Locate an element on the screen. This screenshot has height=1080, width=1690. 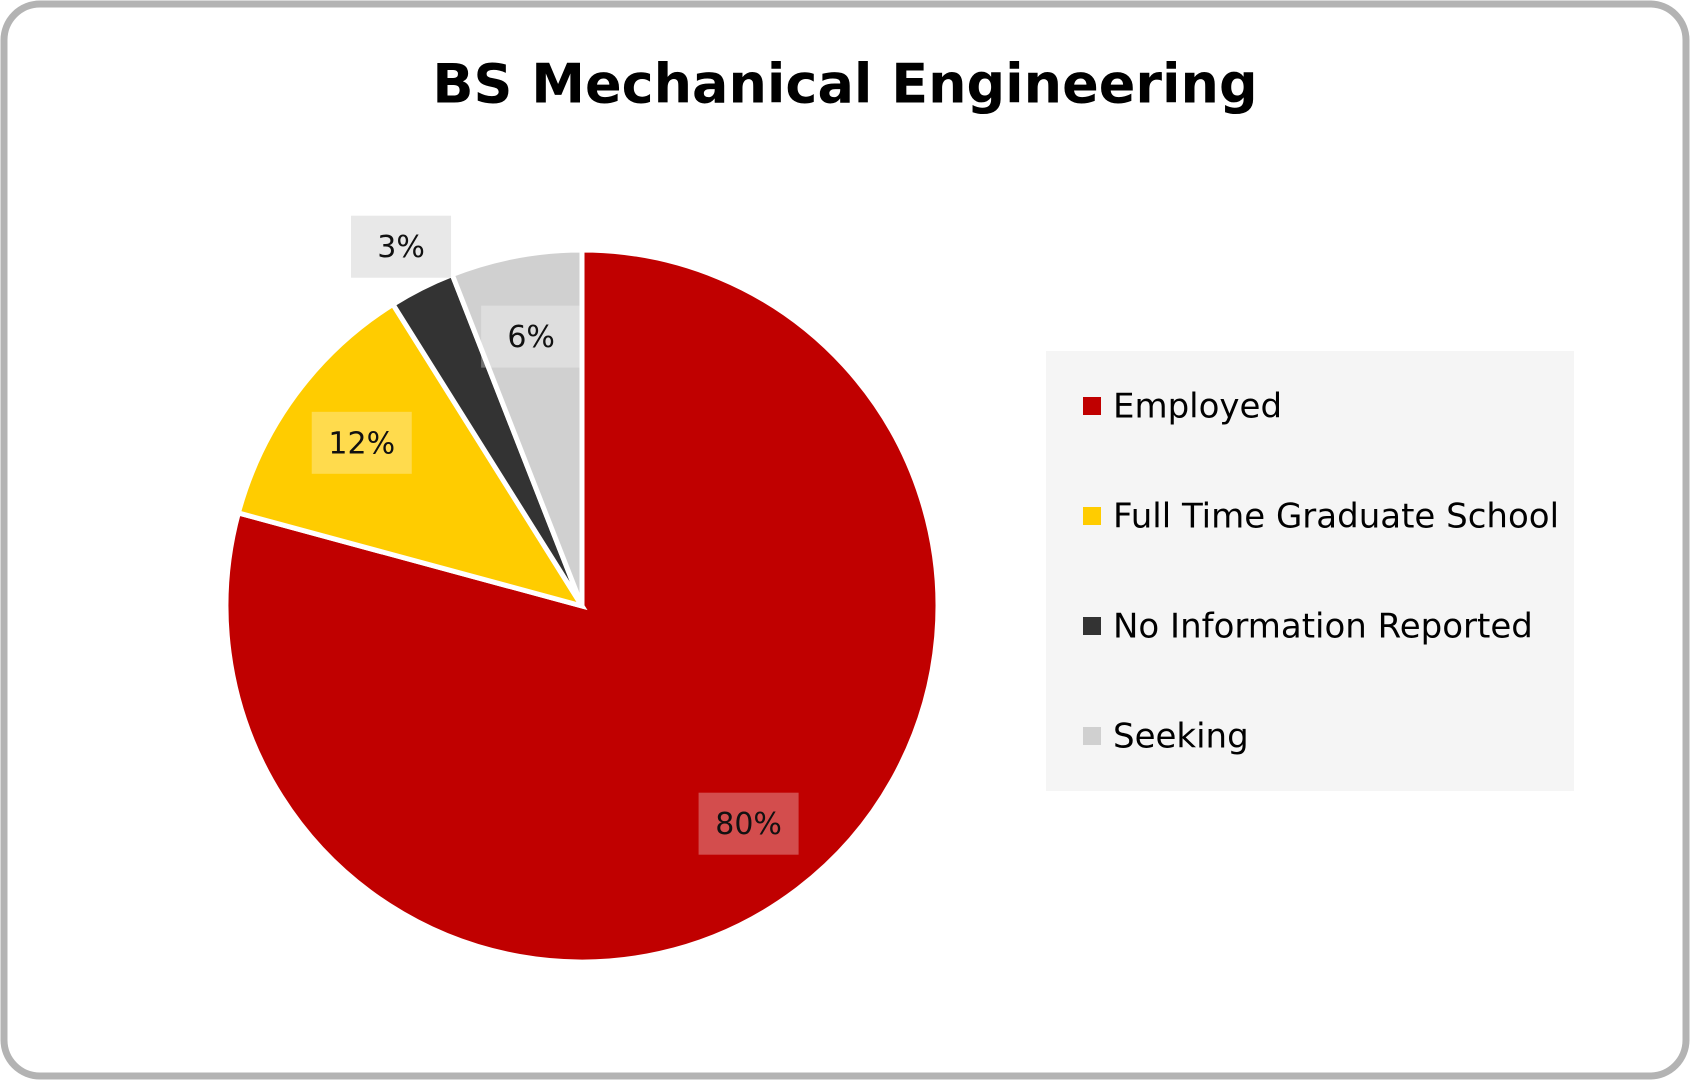
data-label: 6% is located at coordinates (531, 337).